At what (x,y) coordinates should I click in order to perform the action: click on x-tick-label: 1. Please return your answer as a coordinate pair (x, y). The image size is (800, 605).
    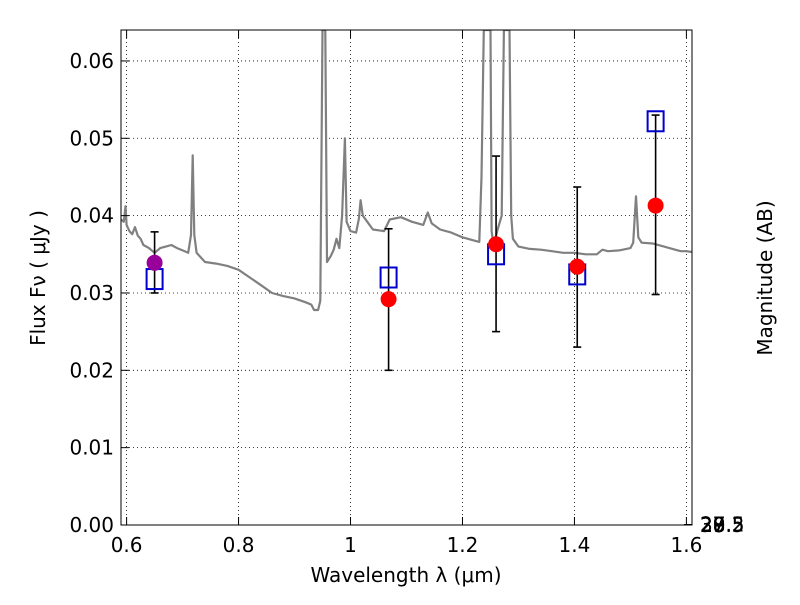
    Looking at the image, I should click on (350, 545).